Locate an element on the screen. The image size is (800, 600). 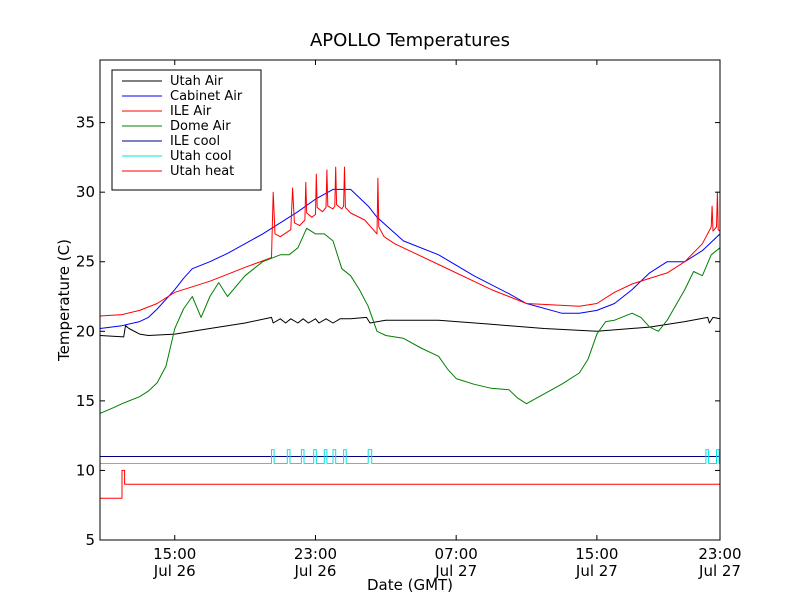
legend-label-cabinet-air: Cabinet Air is located at coordinates (206, 96).